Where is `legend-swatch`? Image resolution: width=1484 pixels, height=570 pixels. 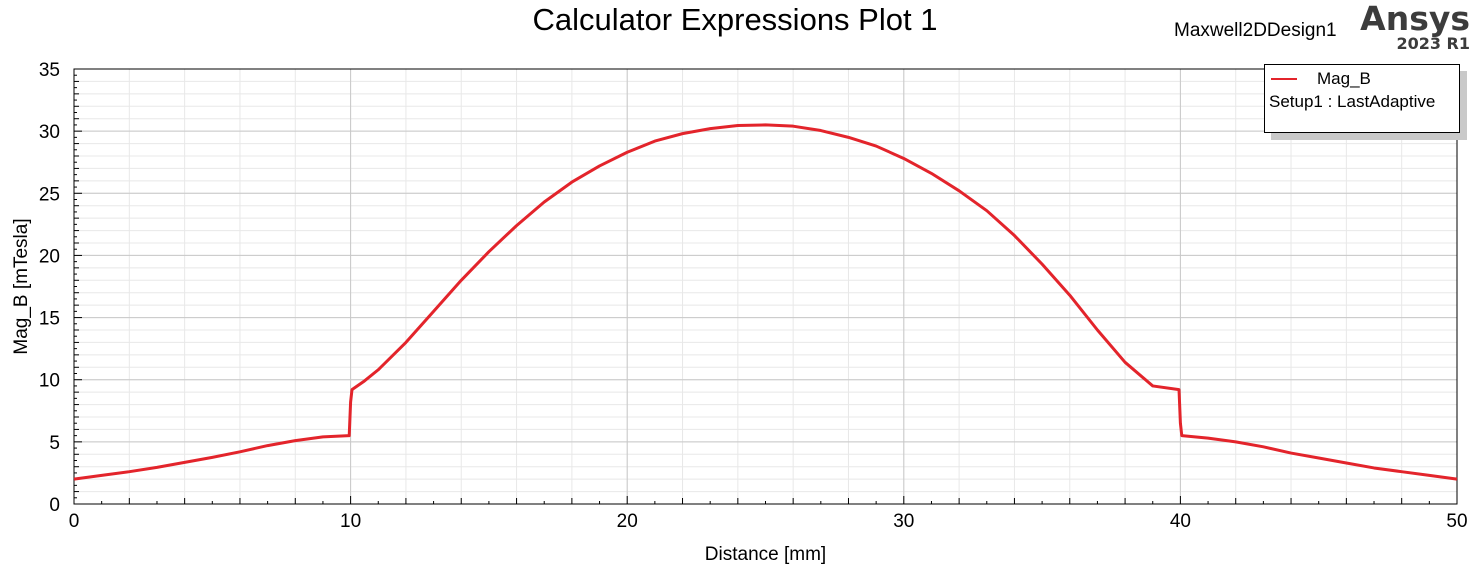 legend-swatch is located at coordinates (1284, 79).